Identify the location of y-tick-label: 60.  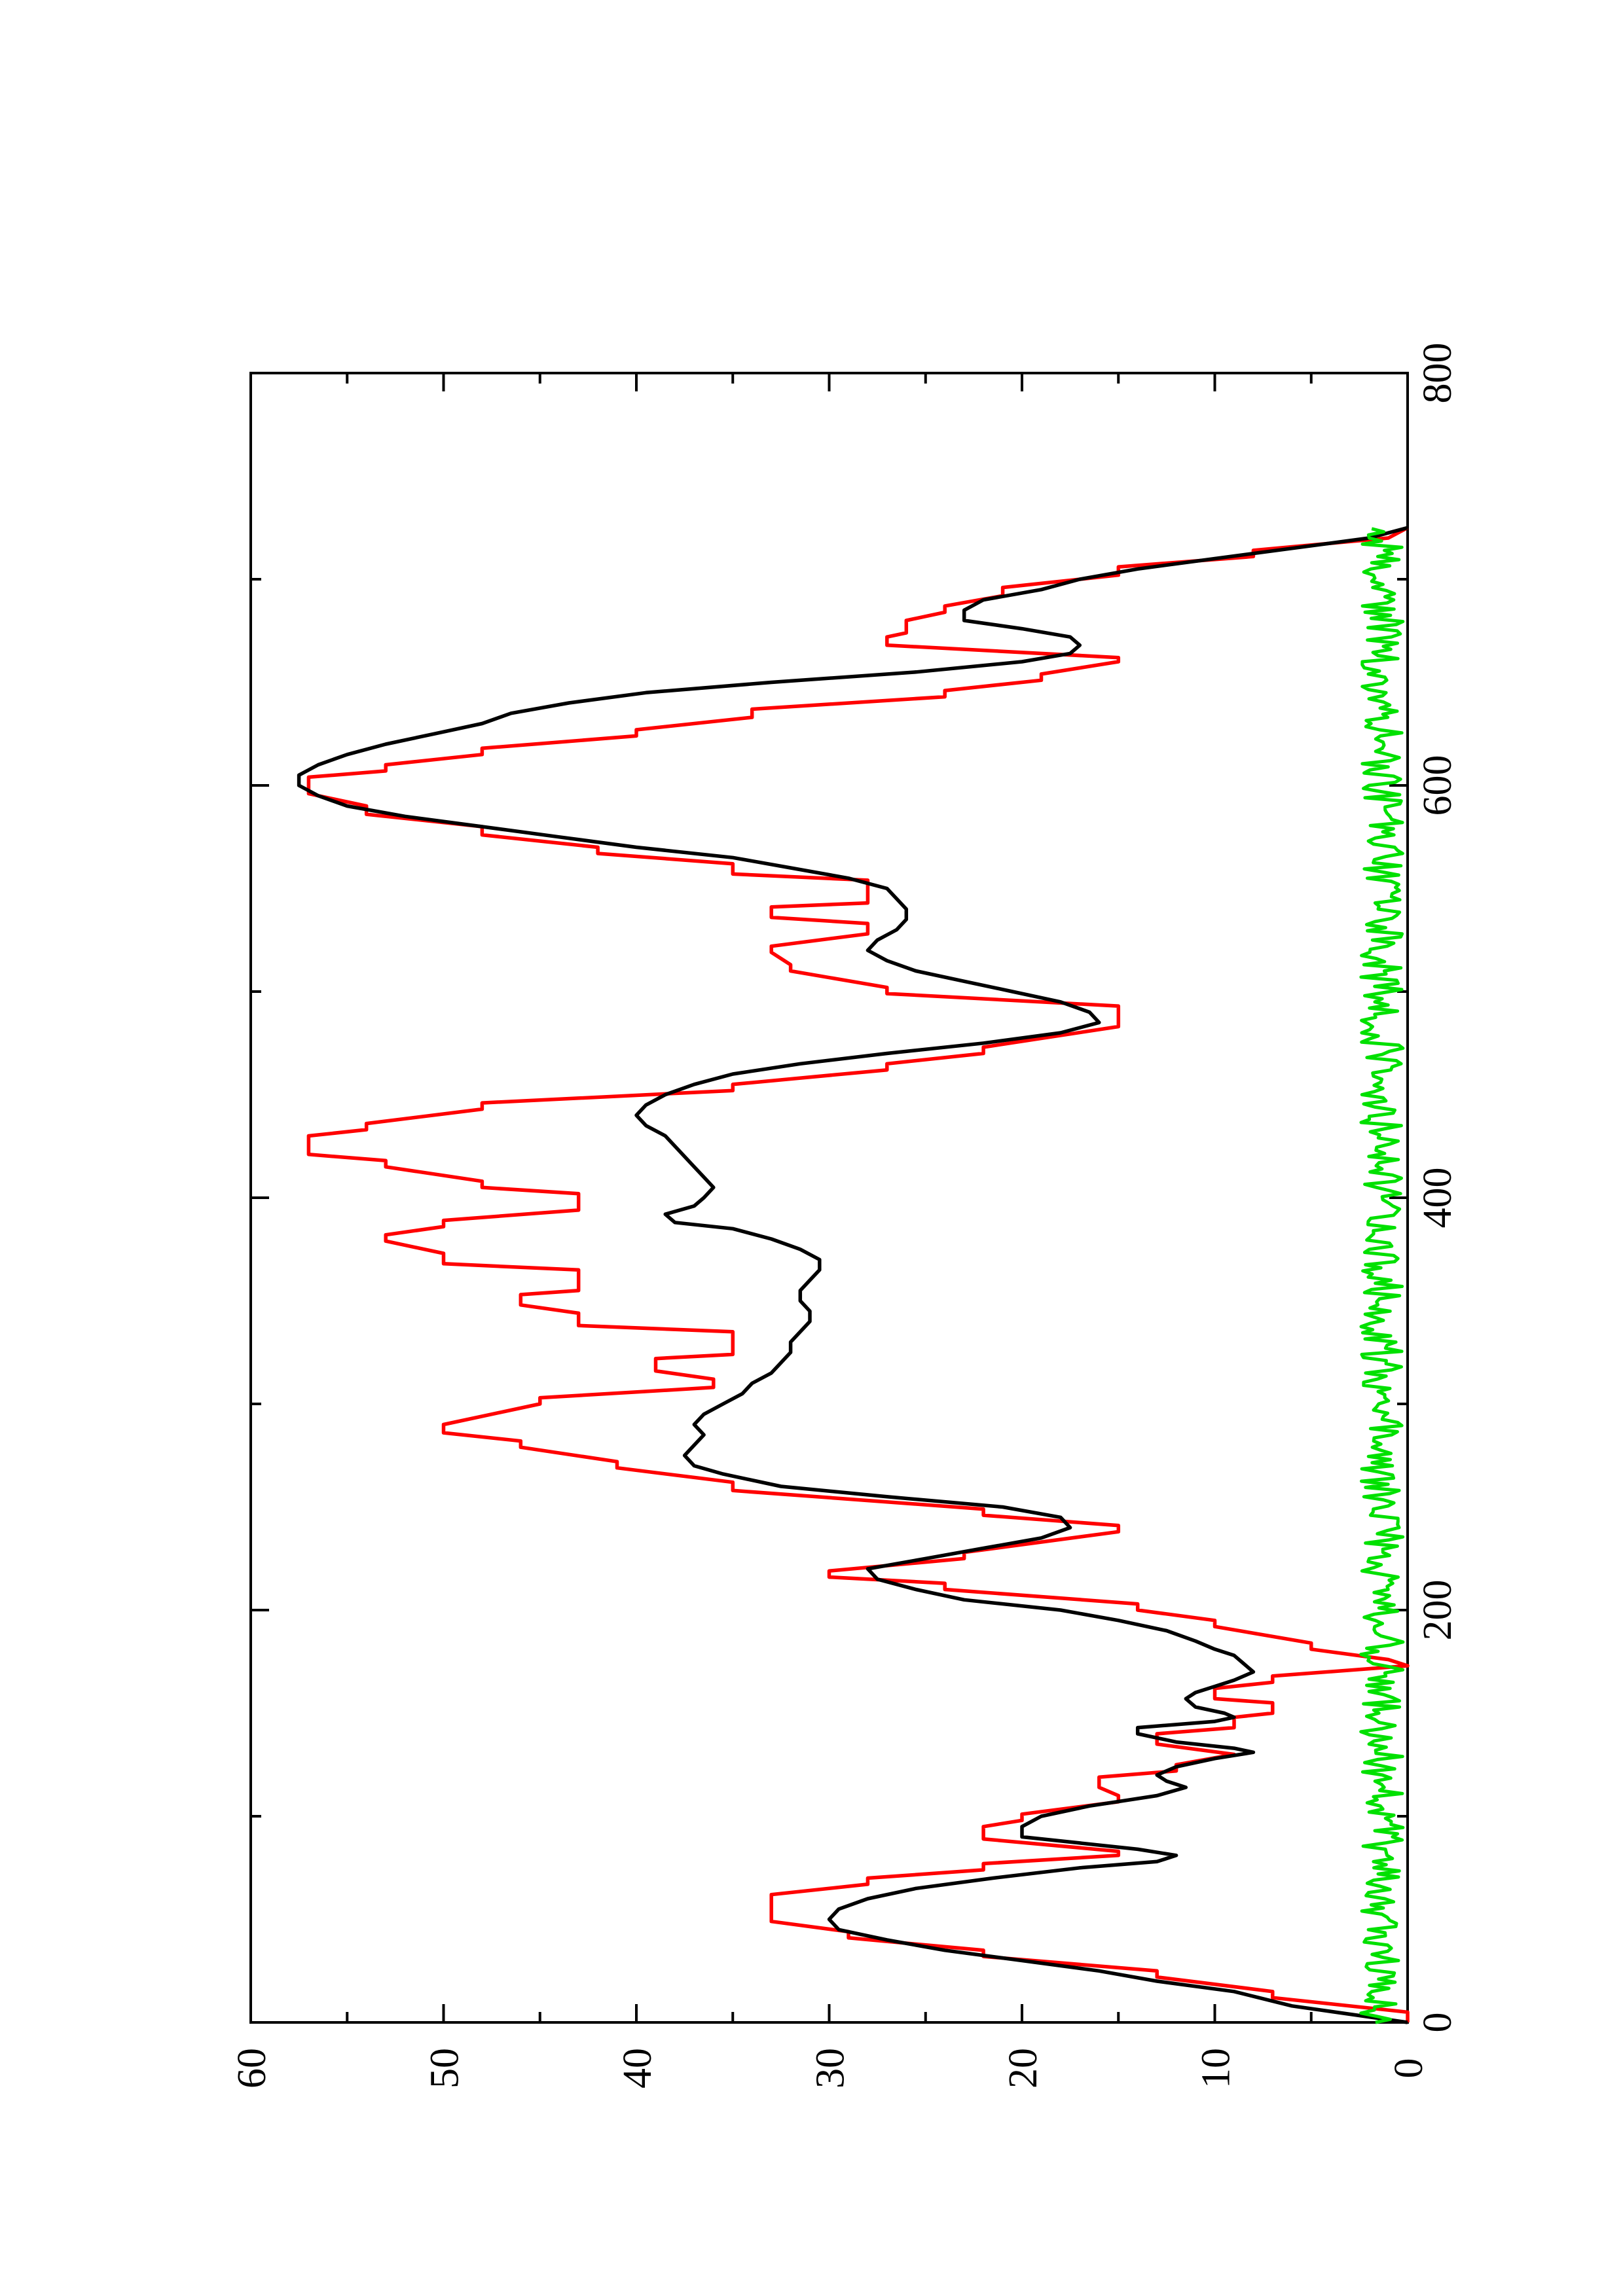
(252, 2068).